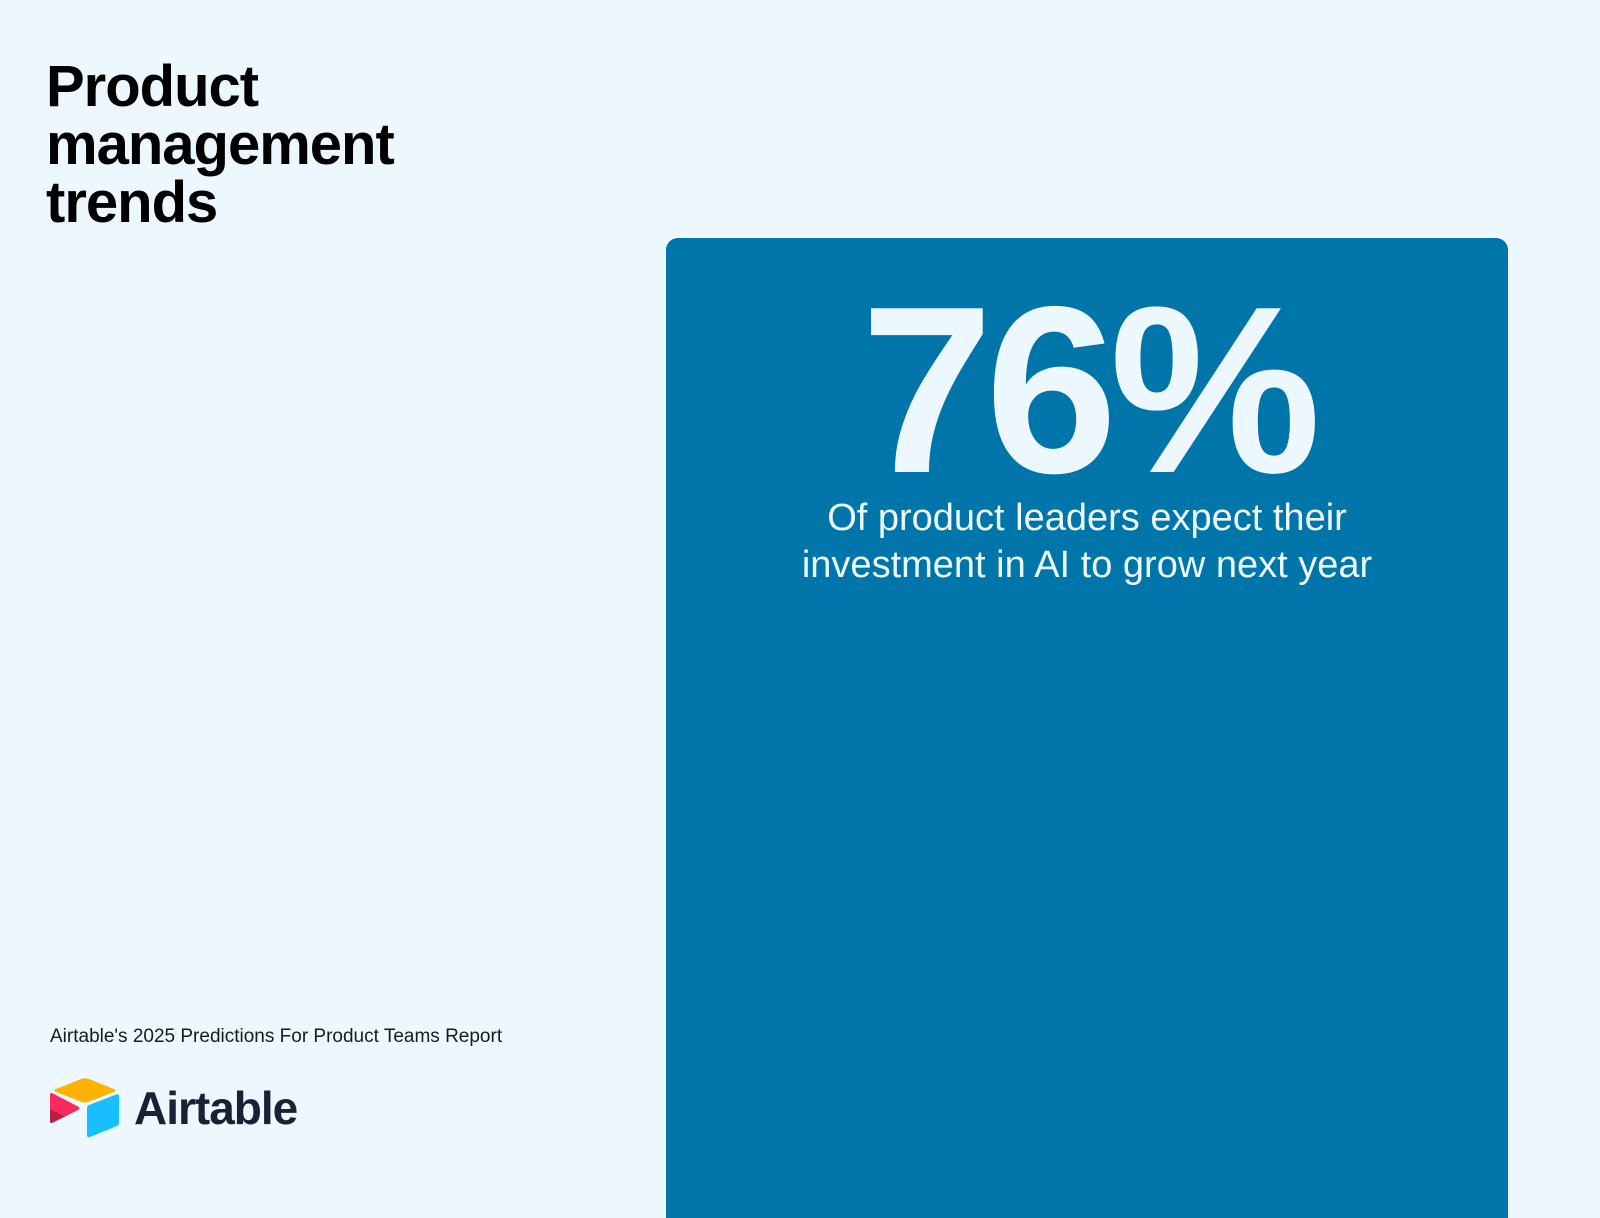 Image resolution: width=1600 pixels, height=1218 pixels. What do you see at coordinates (84, 1108) in the screenshot?
I see `airtable-logo-icon` at bounding box center [84, 1108].